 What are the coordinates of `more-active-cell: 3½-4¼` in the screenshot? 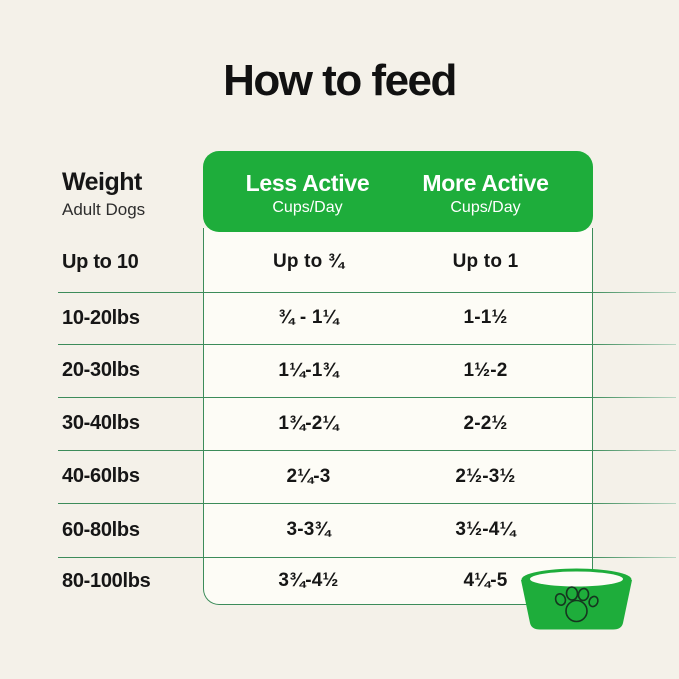 It's located at (485, 529).